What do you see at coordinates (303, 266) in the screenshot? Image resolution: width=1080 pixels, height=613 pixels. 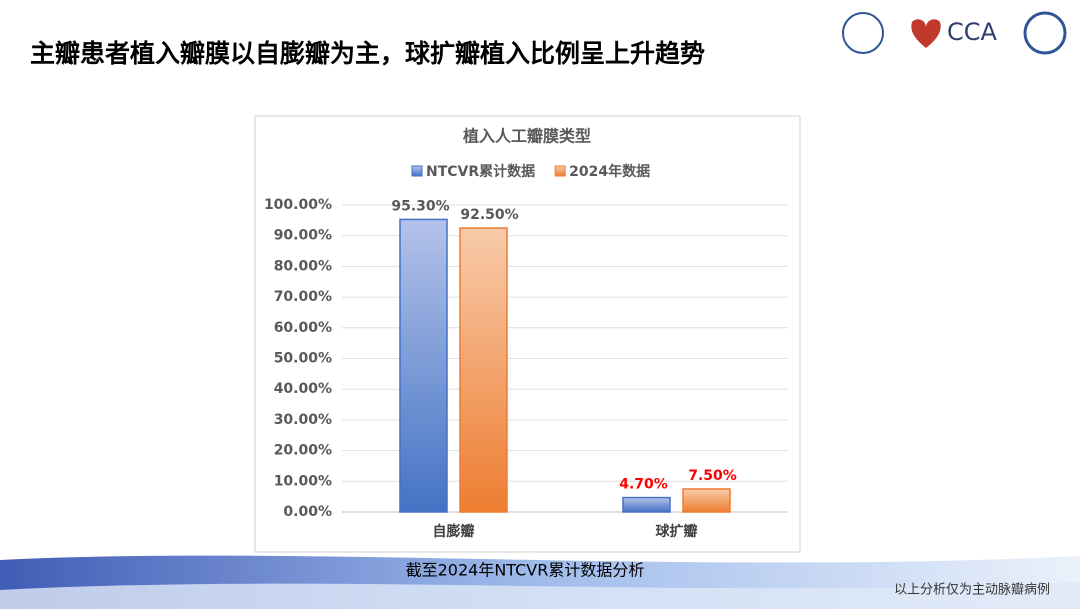 I see `y-tick-label: 80.00%` at bounding box center [303, 266].